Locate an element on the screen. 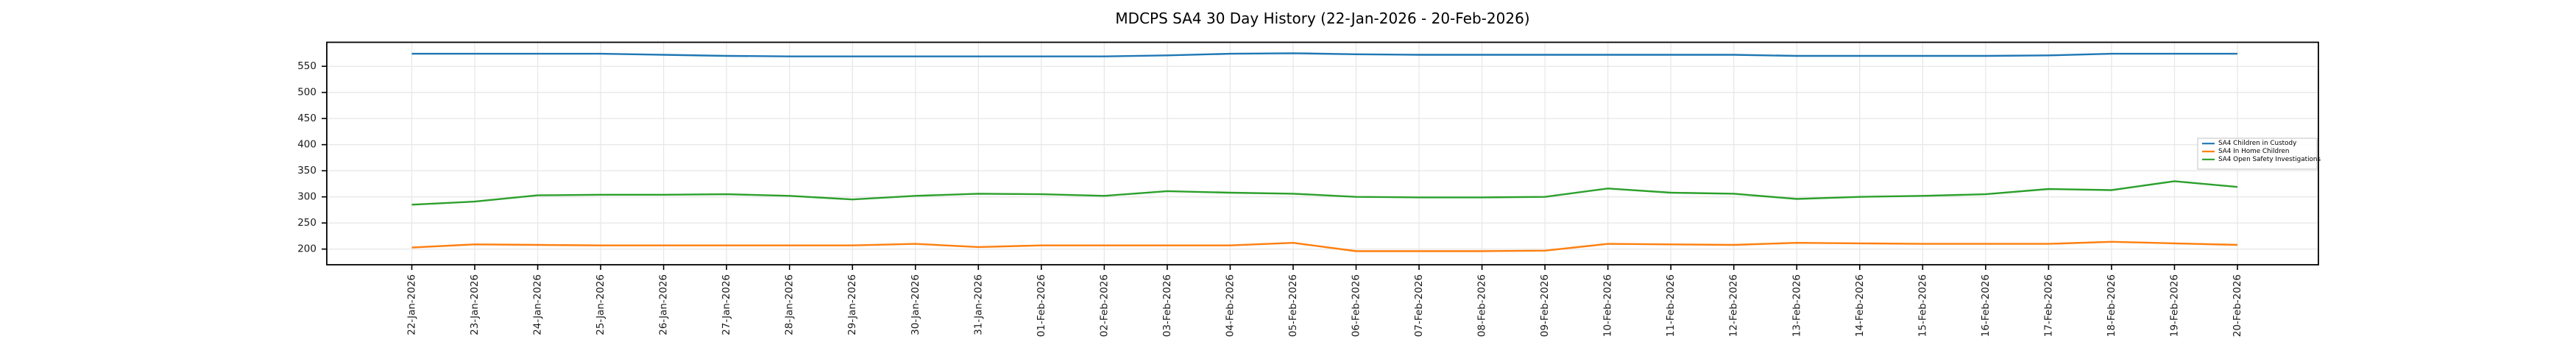 The height and width of the screenshot is (353, 2576). x-tick-label: 12-Feb-2026 is located at coordinates (1734, 306).